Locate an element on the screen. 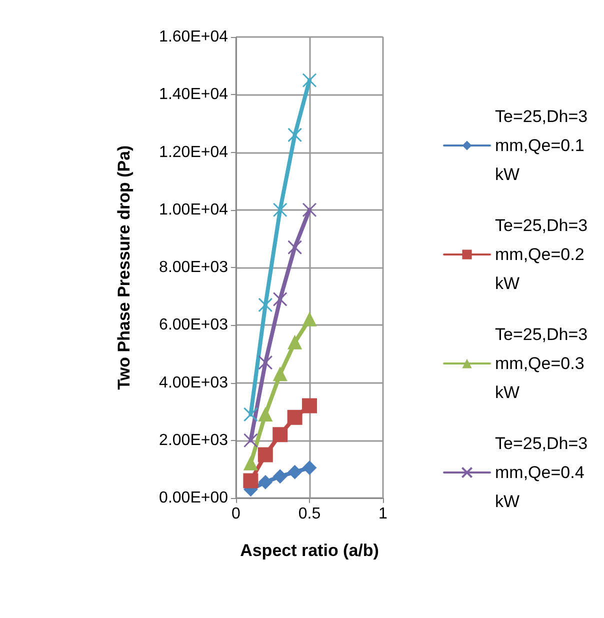  y-tick-label: 1.00E+04 is located at coordinates (193, 209).